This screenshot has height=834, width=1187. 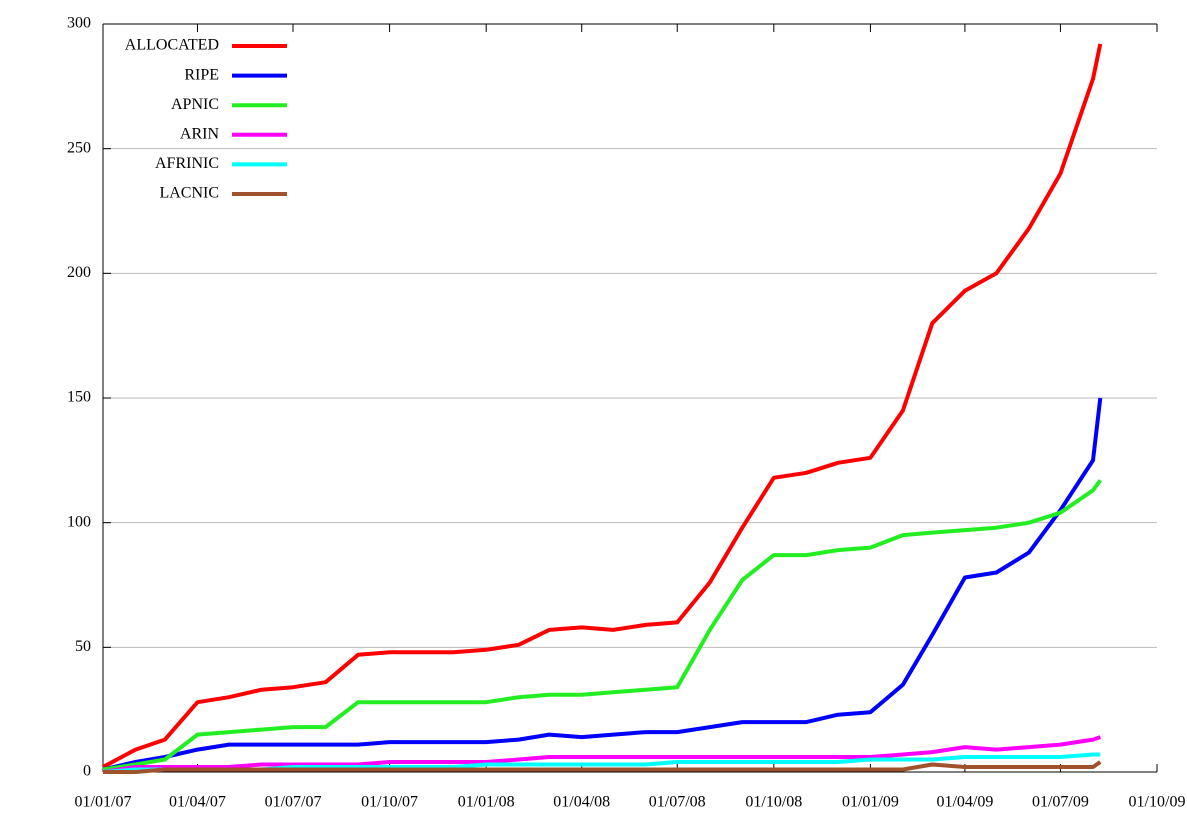 I want to click on legend-label: APNIC, so click(x=195, y=104).